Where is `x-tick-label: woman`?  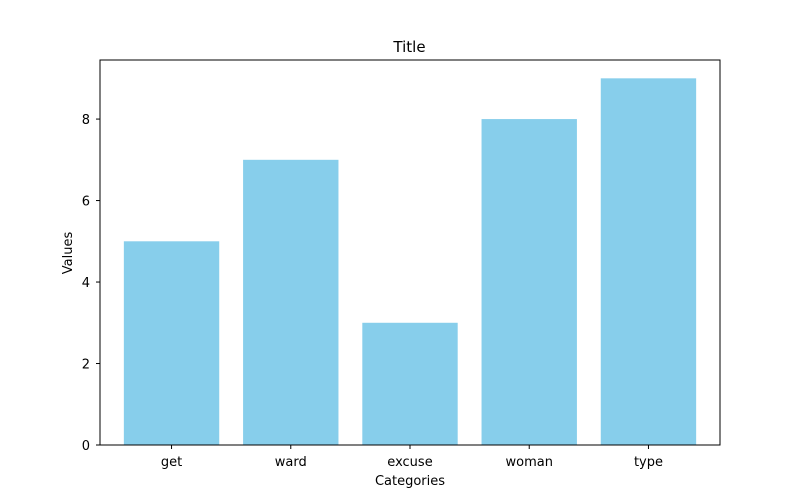
x-tick-label: woman is located at coordinates (528, 462).